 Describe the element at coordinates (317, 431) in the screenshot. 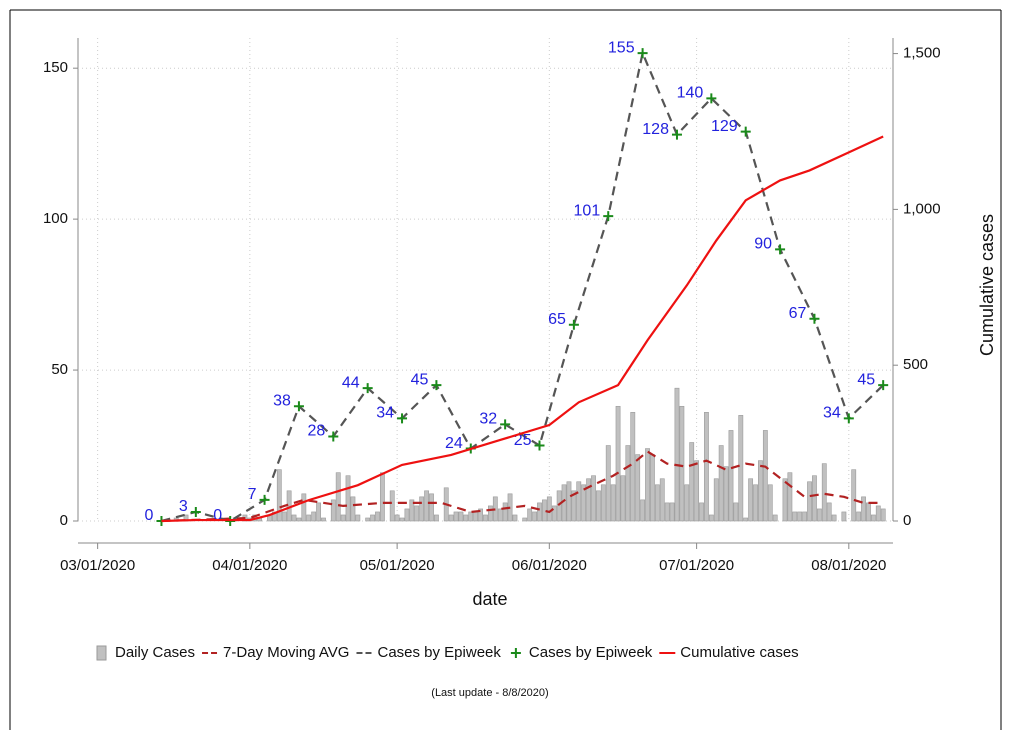

I see `data-label: 28` at that location.